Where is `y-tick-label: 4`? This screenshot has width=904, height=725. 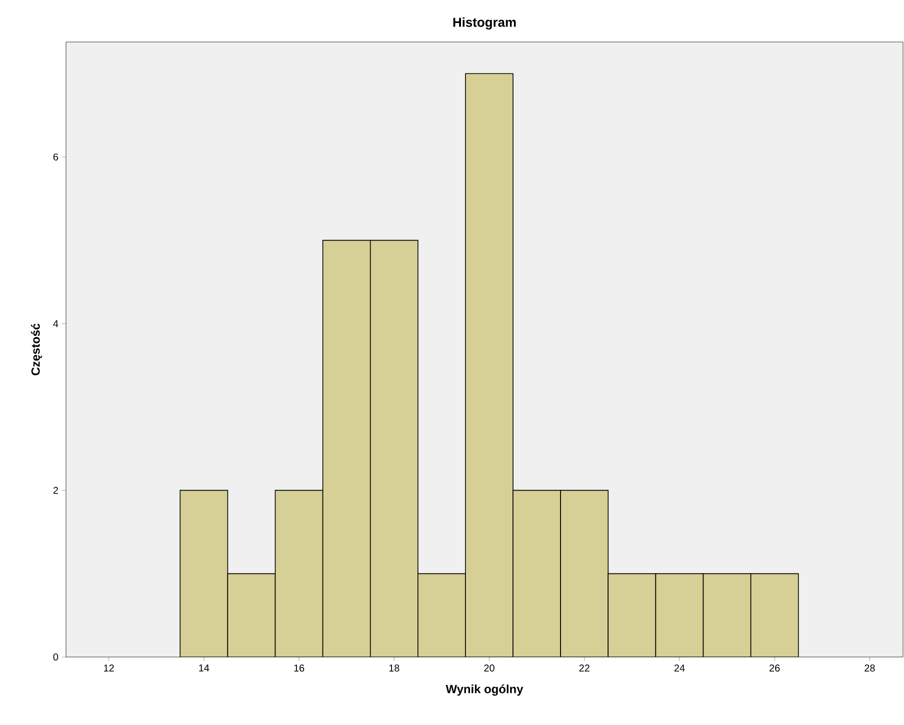
y-tick-label: 4 is located at coordinates (55, 324).